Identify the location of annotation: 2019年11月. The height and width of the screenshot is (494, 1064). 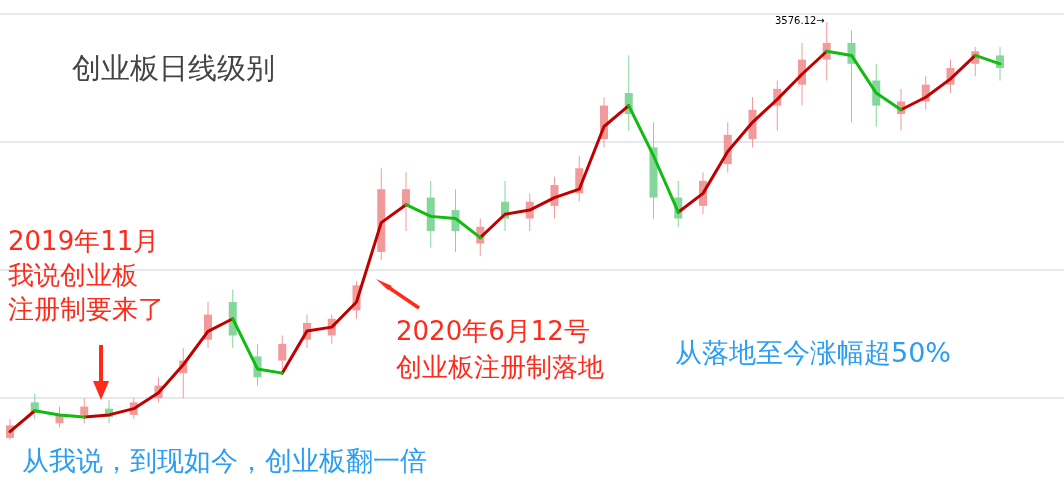
(84, 241).